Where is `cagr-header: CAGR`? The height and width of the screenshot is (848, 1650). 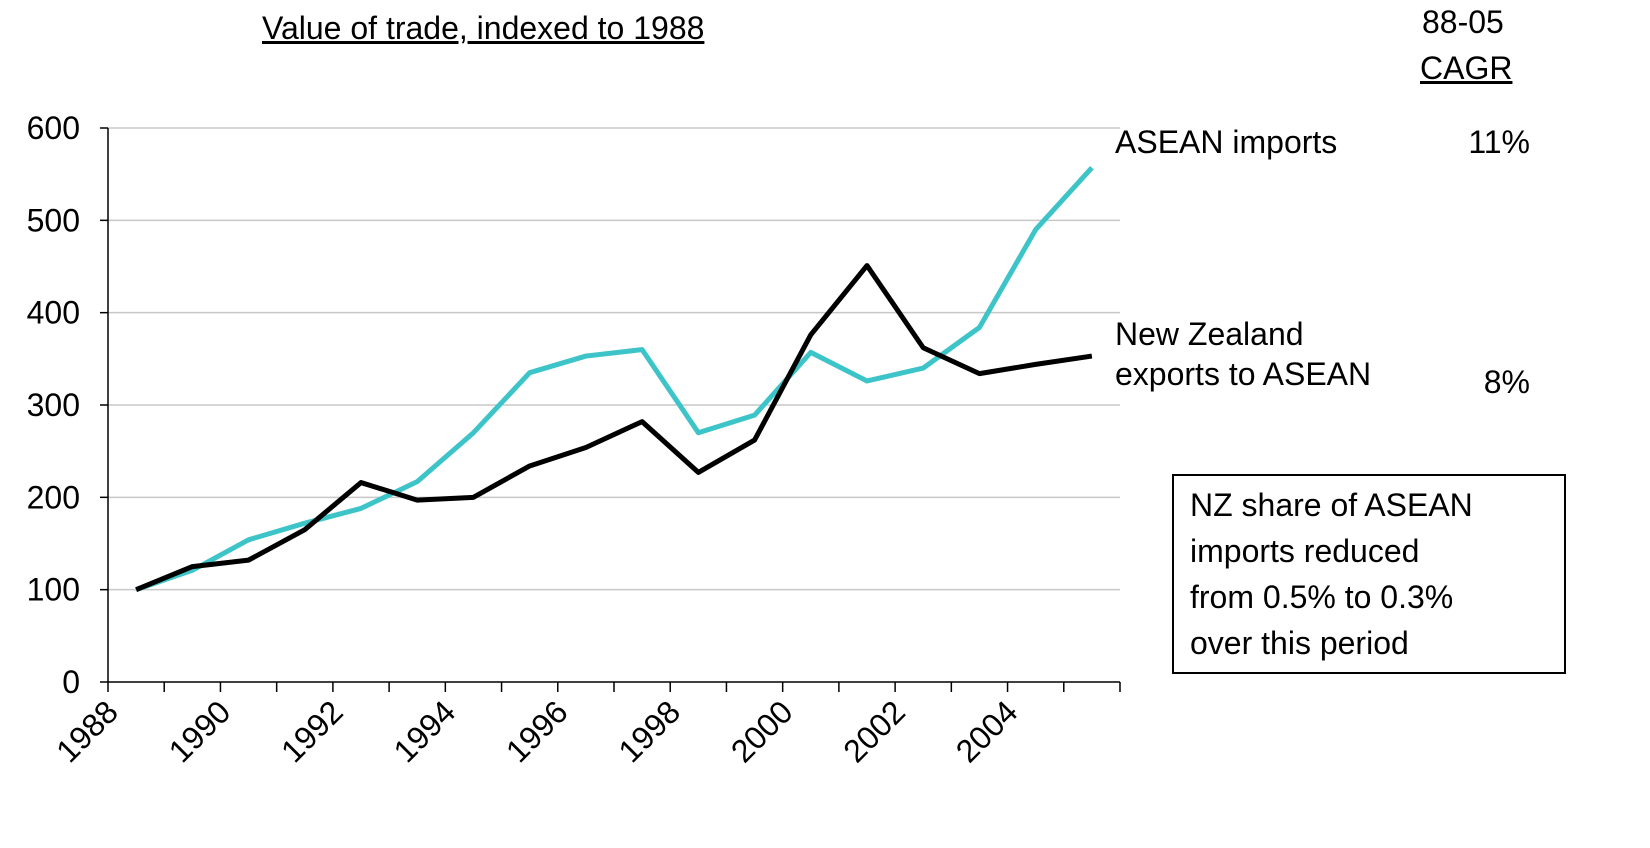 cagr-header: CAGR is located at coordinates (1466, 68).